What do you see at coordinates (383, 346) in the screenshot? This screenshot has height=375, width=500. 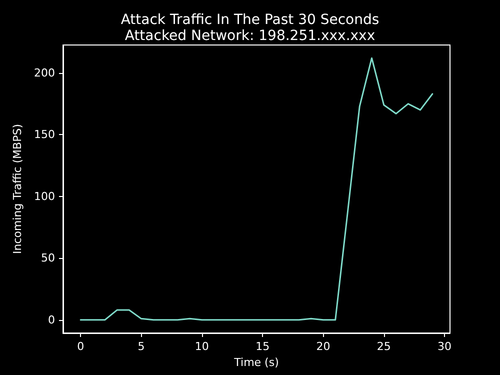 I see `x-tick-label: 25` at bounding box center [383, 346].